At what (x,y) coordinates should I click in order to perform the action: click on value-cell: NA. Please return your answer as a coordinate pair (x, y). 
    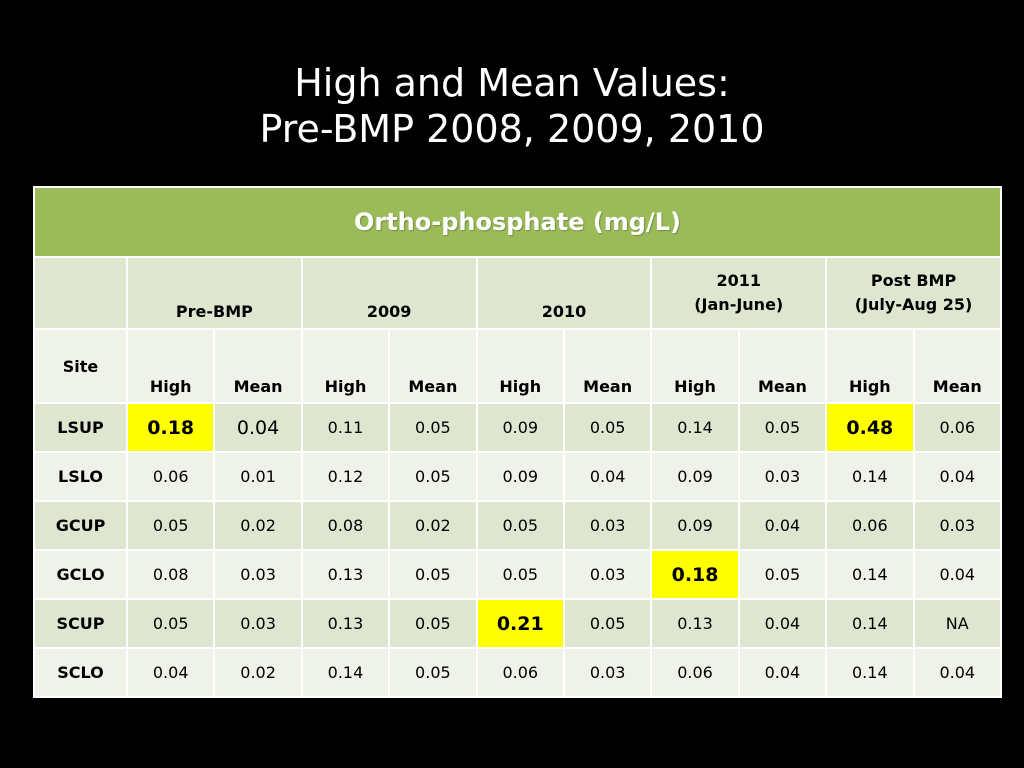
    Looking at the image, I should click on (957, 623).